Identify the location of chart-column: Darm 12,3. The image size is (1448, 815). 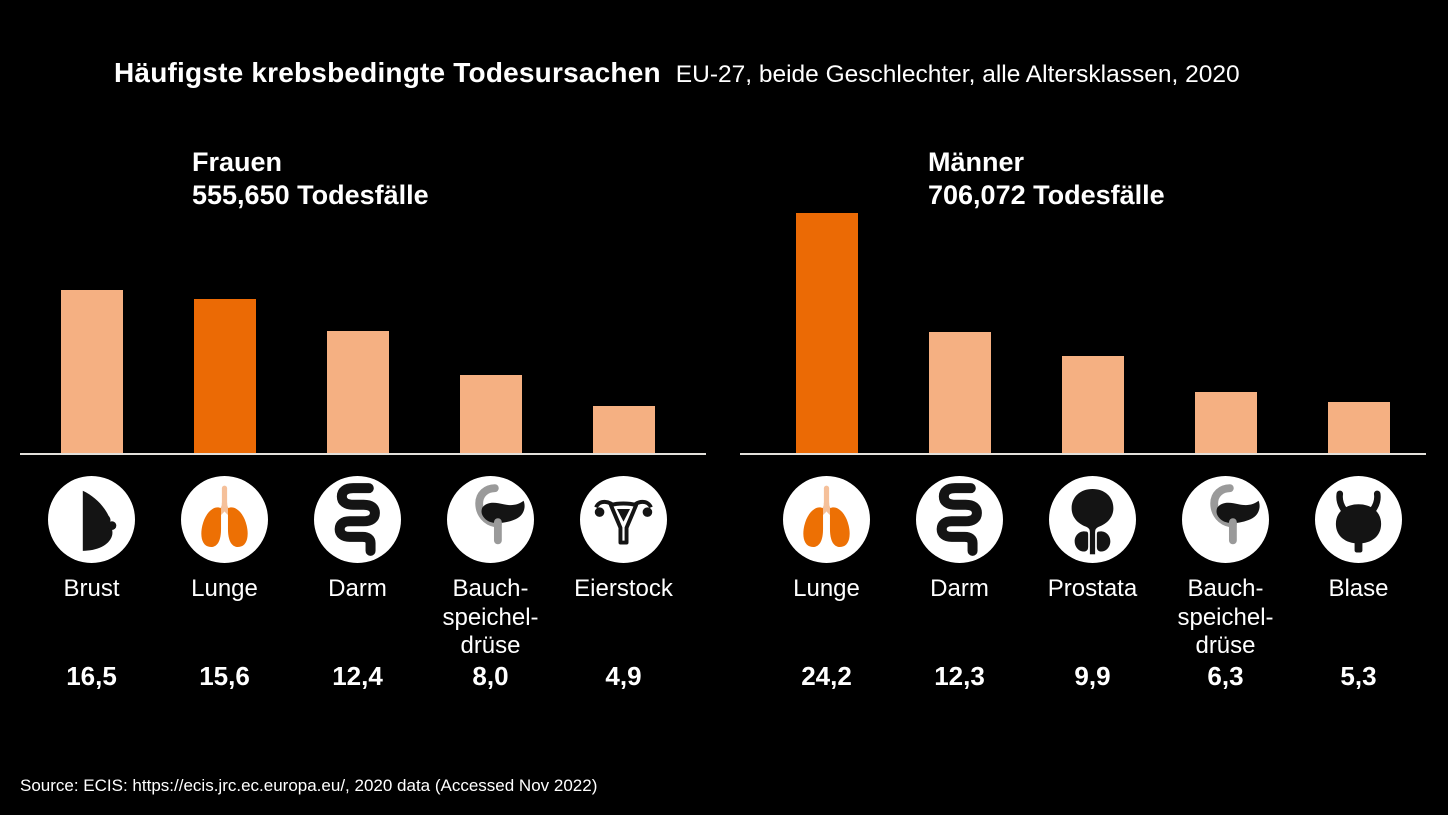
(959, 451).